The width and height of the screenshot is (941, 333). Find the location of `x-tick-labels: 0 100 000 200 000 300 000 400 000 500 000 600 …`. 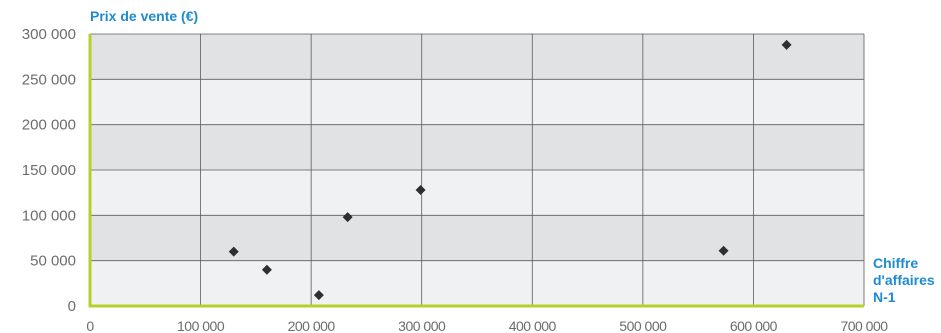

x-tick-labels: 0 100 000 200 000 300 000 400 000 500 000 600 … is located at coordinates (487, 325).